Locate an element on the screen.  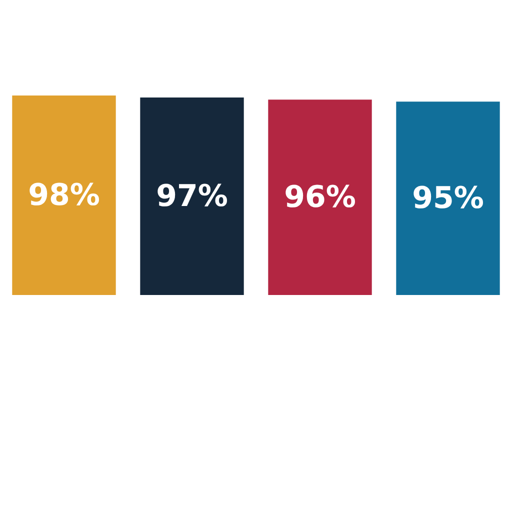
data-label: 96% is located at coordinates (320, 197).